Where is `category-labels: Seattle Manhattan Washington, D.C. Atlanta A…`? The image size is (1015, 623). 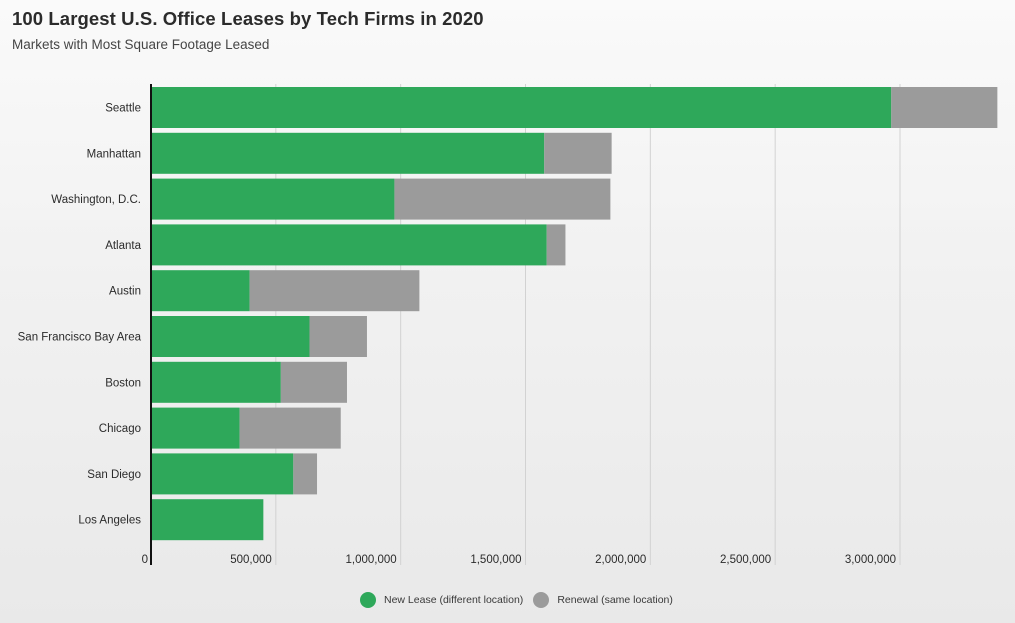
category-labels: Seattle Manhattan Washington, D.C. Atlanta A… is located at coordinates (80, 315).